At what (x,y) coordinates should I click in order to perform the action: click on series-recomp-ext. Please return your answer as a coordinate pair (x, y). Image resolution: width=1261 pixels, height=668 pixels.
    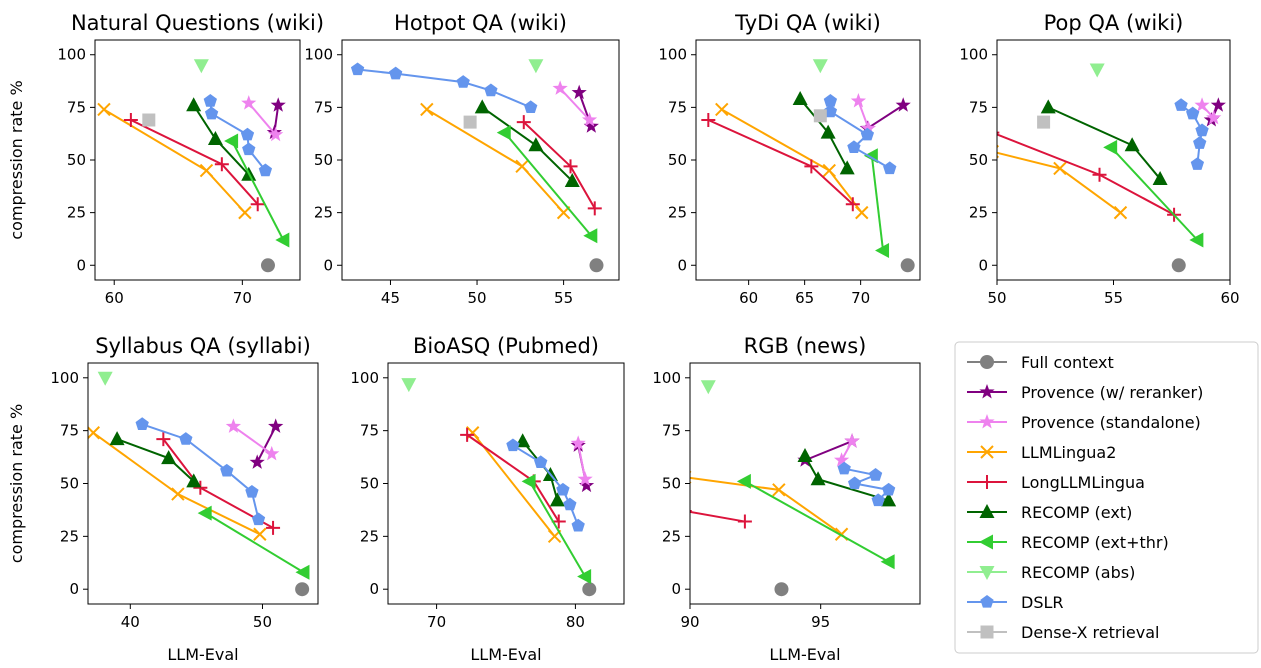
    Looking at the image, I should click on (1104, 142).